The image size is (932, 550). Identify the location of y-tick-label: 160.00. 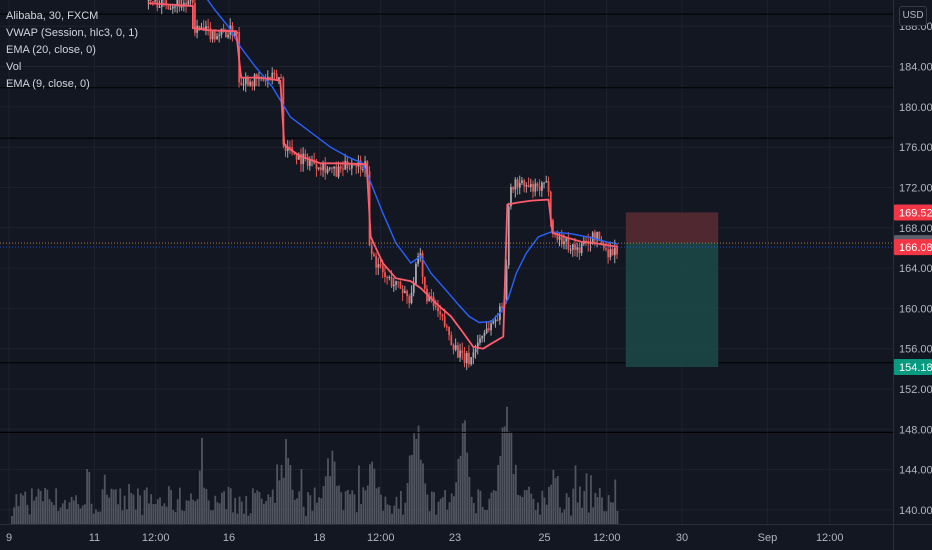
(915, 309).